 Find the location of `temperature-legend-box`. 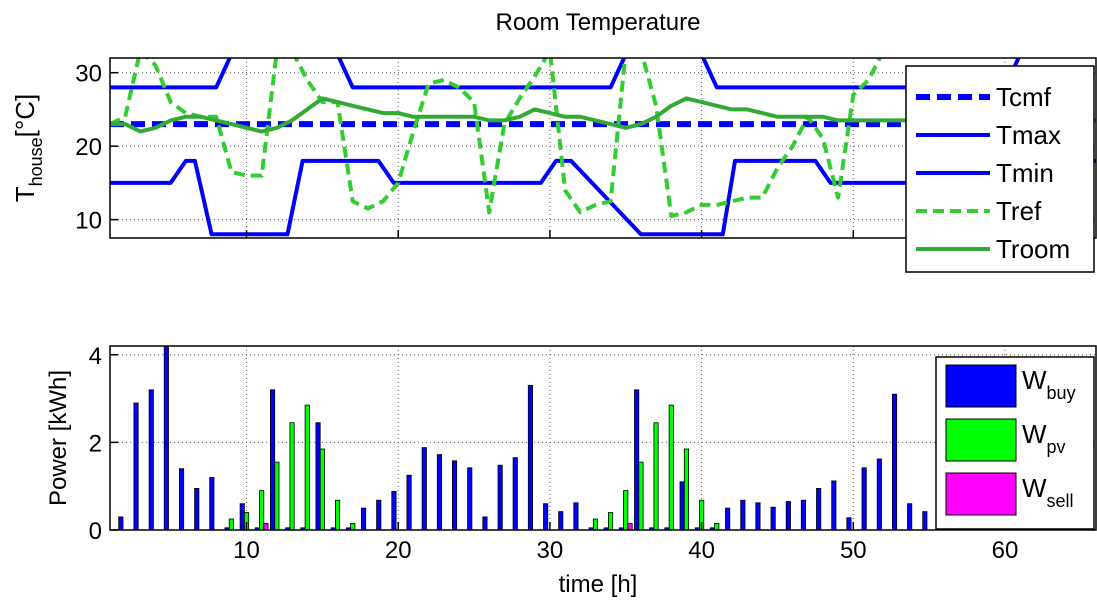

temperature-legend-box is located at coordinates (1000, 169).